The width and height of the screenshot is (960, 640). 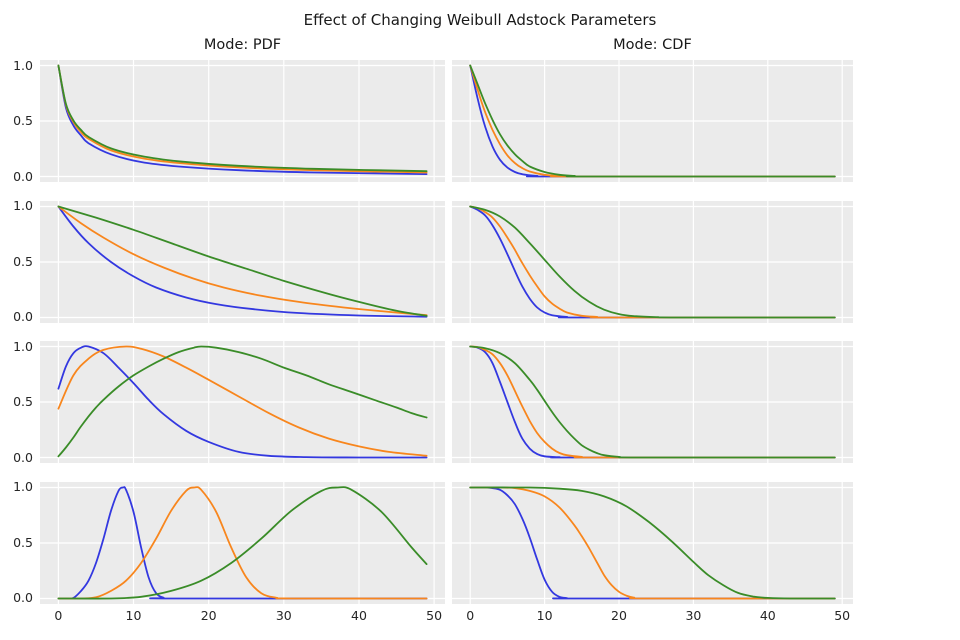 I want to click on subplot-row3-pdf, so click(x=242, y=402).